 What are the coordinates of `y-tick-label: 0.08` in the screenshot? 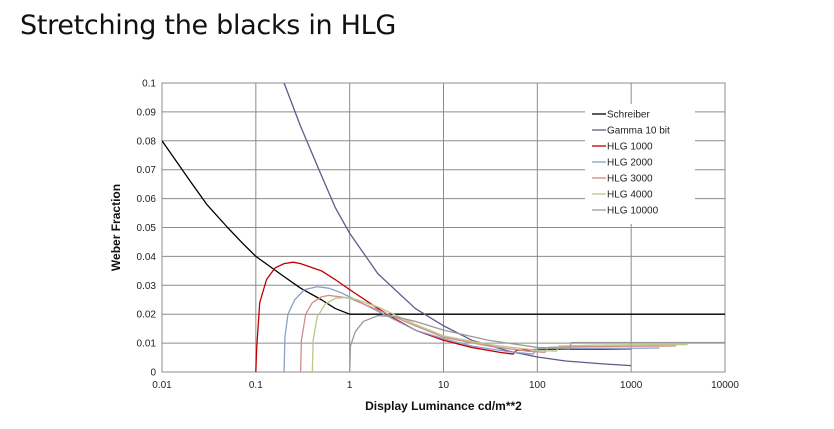 It's located at (147, 141).